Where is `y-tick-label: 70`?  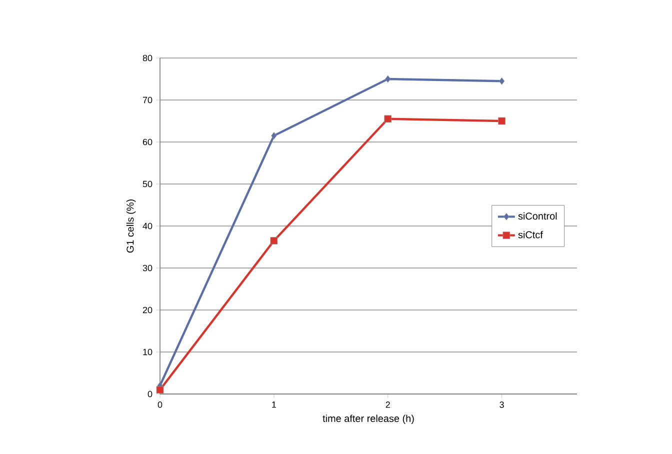
y-tick-label: 70 is located at coordinates (147, 100).